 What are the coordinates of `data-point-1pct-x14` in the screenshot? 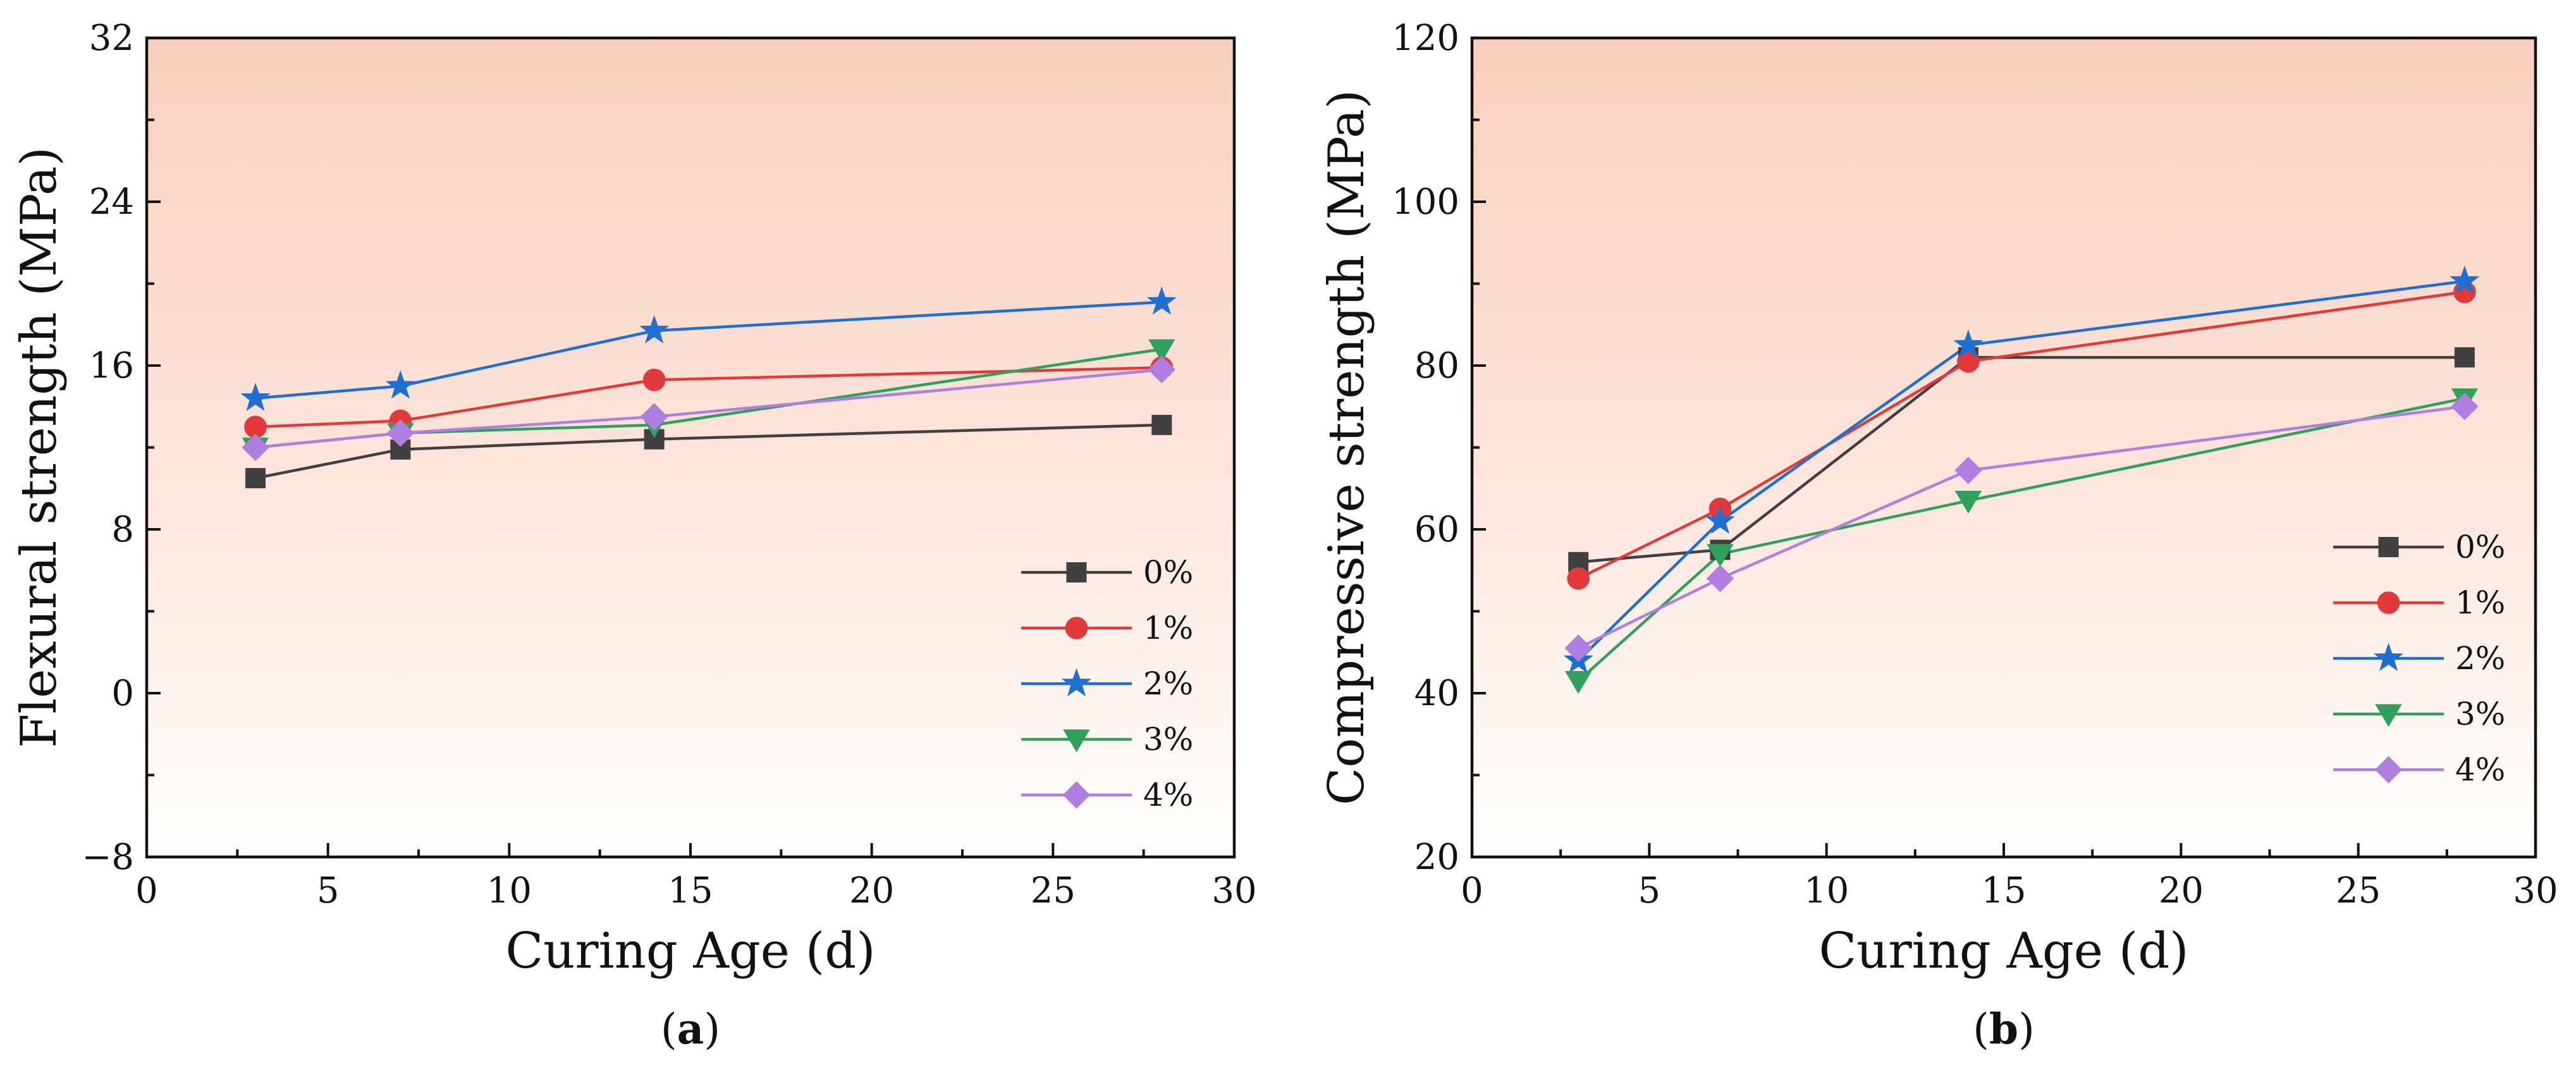 It's located at (654, 379).